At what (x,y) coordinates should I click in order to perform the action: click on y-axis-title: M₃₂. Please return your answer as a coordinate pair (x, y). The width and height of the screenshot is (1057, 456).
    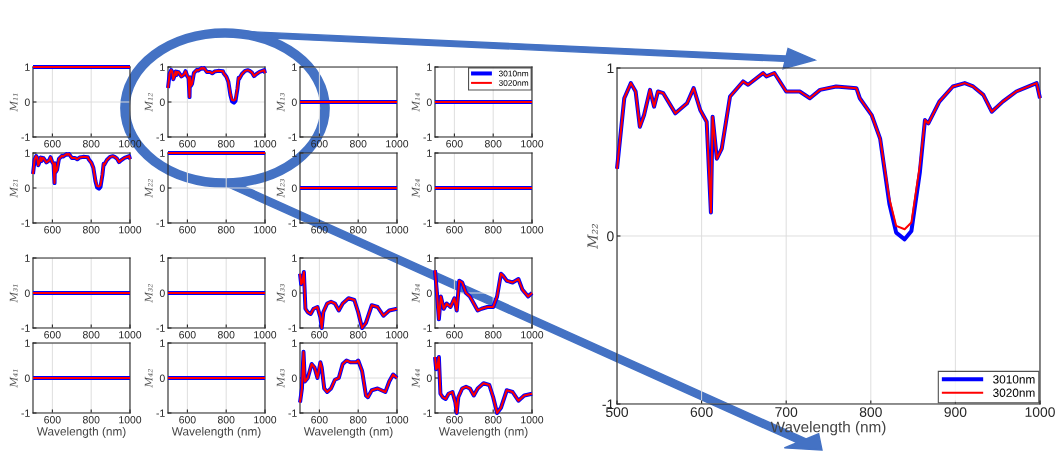
    Looking at the image, I should click on (148, 293).